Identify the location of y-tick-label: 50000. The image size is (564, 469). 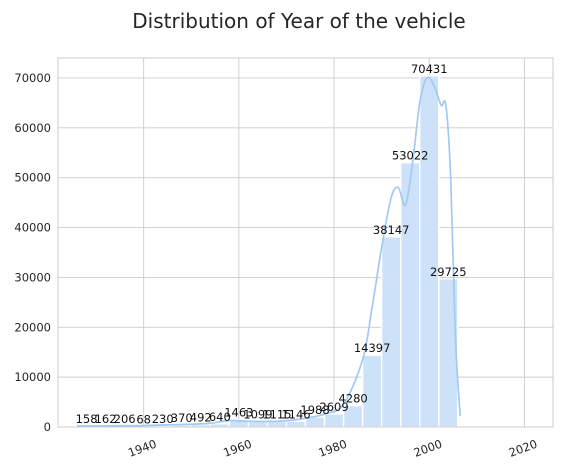
(32, 178).